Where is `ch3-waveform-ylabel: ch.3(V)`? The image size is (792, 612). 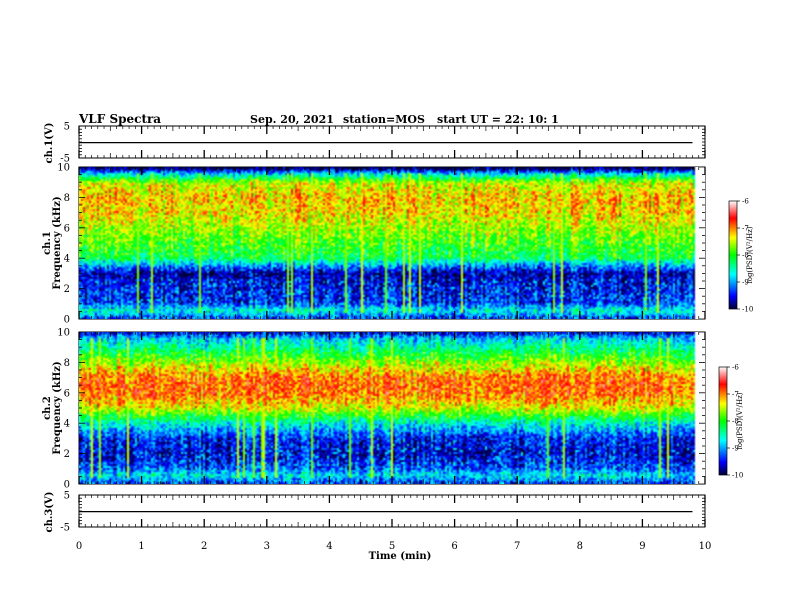
ch3-waveform-ylabel: ch.3(V) is located at coordinates (49, 511).